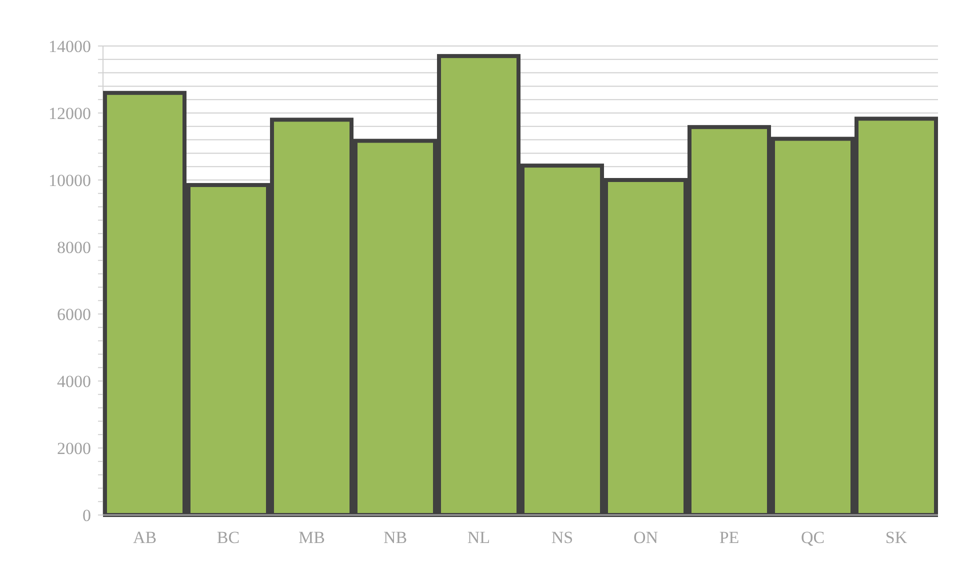 The image size is (956, 580). Describe the element at coordinates (74, 448) in the screenshot. I see `y-tick-label: 2000` at that location.